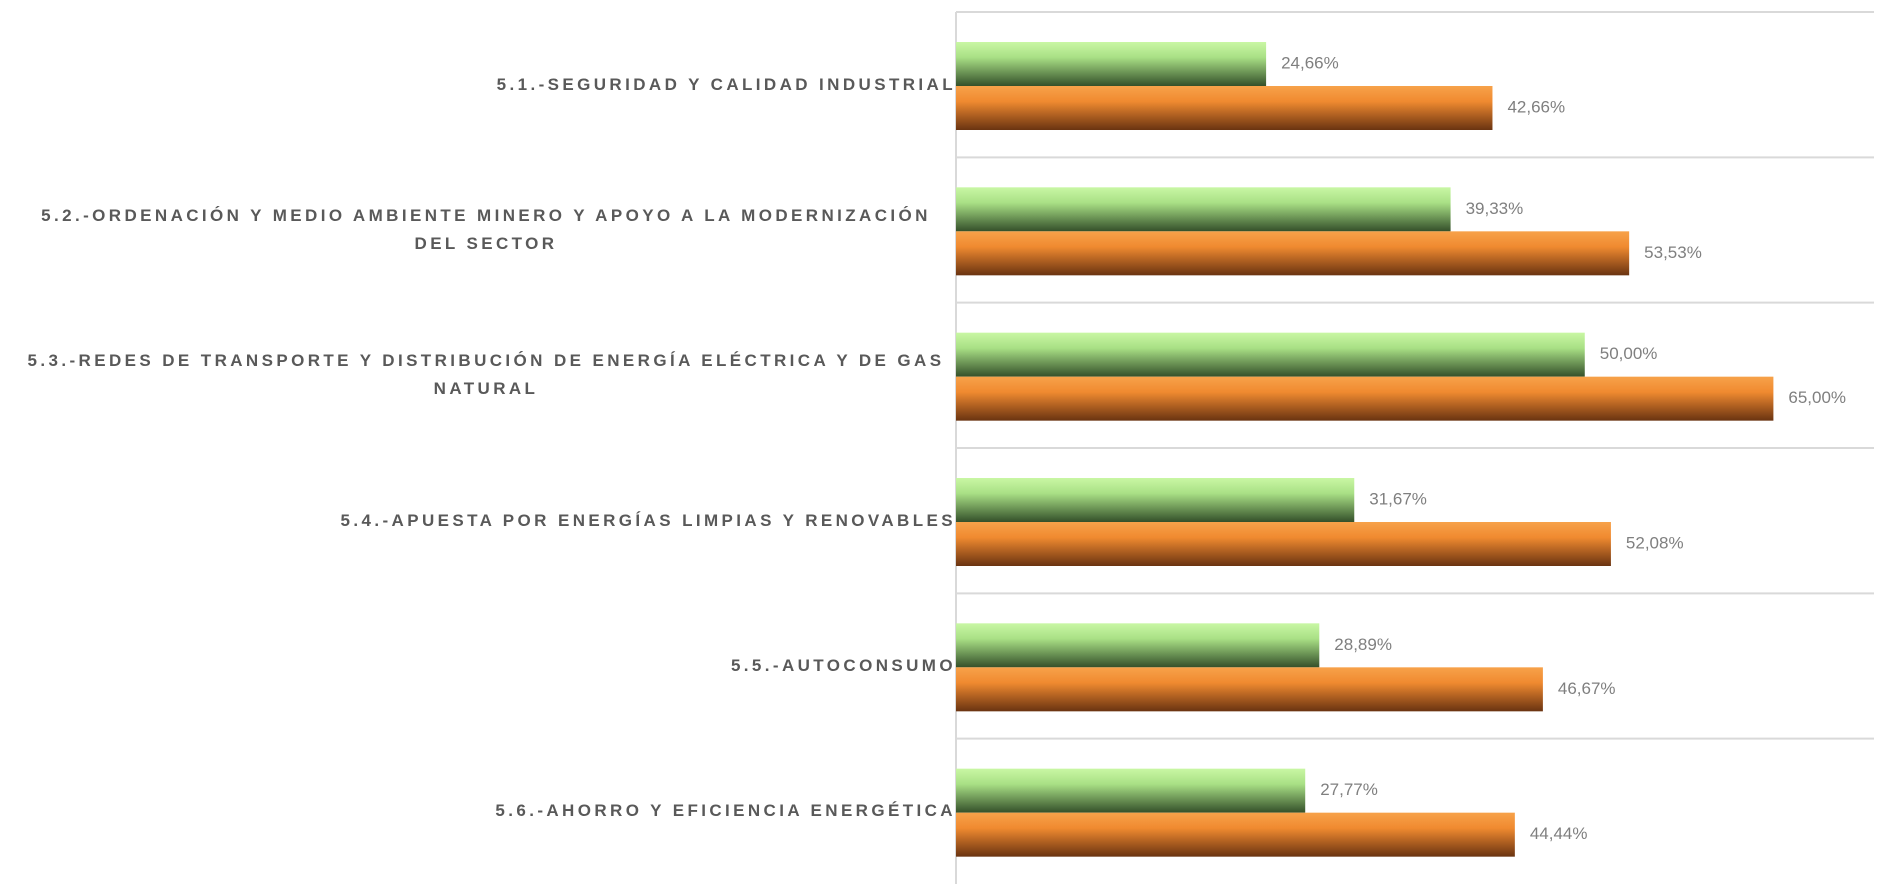  What do you see at coordinates (1559, 833) in the screenshot?
I see `value-label: 44,44%` at bounding box center [1559, 833].